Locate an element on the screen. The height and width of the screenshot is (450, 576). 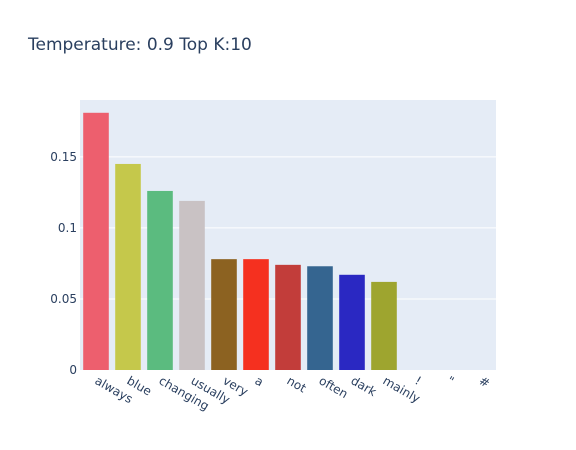
x-tick-label: ! is located at coordinates (418, 380).